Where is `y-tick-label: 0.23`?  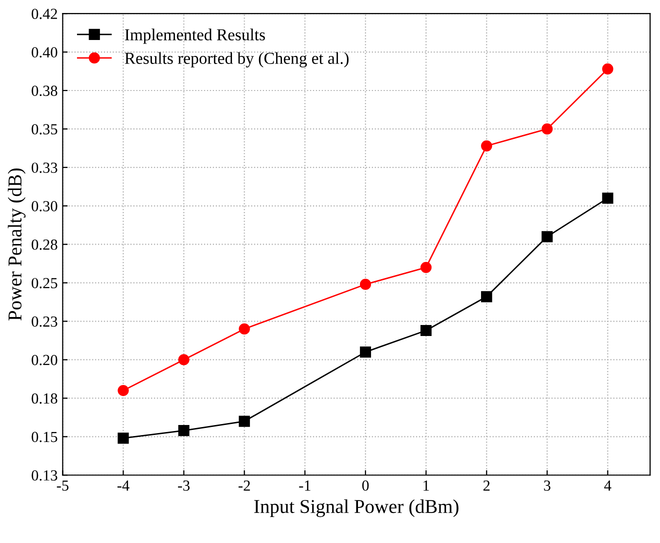
y-tick-label: 0.23 is located at coordinates (45, 321).